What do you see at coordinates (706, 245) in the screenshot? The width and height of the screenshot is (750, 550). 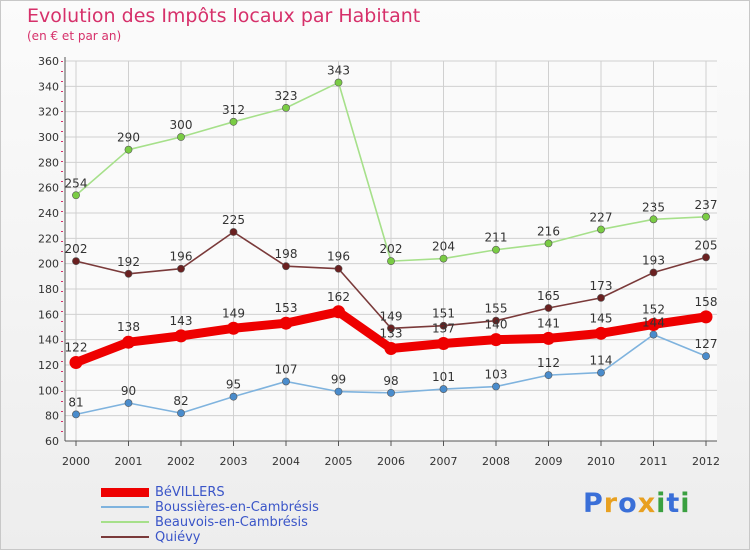 I see `data-label: 205` at bounding box center [706, 245].